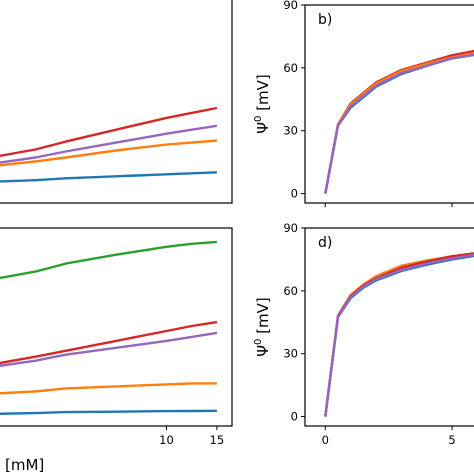 This screenshot has width=474, height=474. I want to click on x-axis-label: [mM], so click(24, 465).